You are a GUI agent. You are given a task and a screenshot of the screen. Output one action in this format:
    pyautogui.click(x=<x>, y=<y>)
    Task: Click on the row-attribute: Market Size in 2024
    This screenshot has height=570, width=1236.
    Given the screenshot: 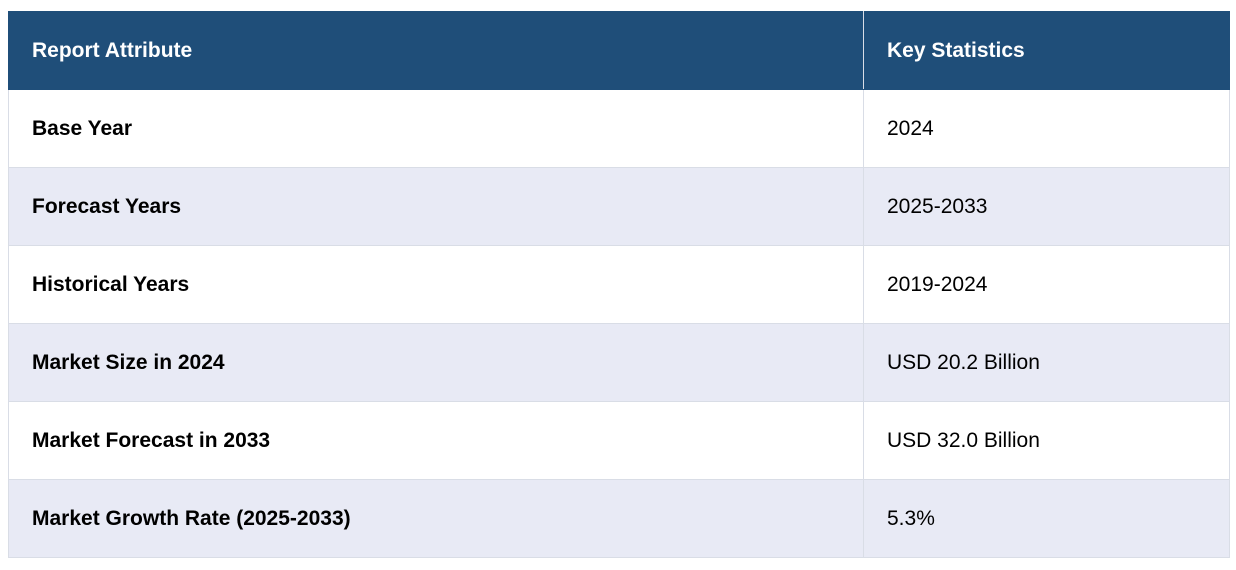 What is the action you would take?
    pyautogui.click(x=436, y=362)
    